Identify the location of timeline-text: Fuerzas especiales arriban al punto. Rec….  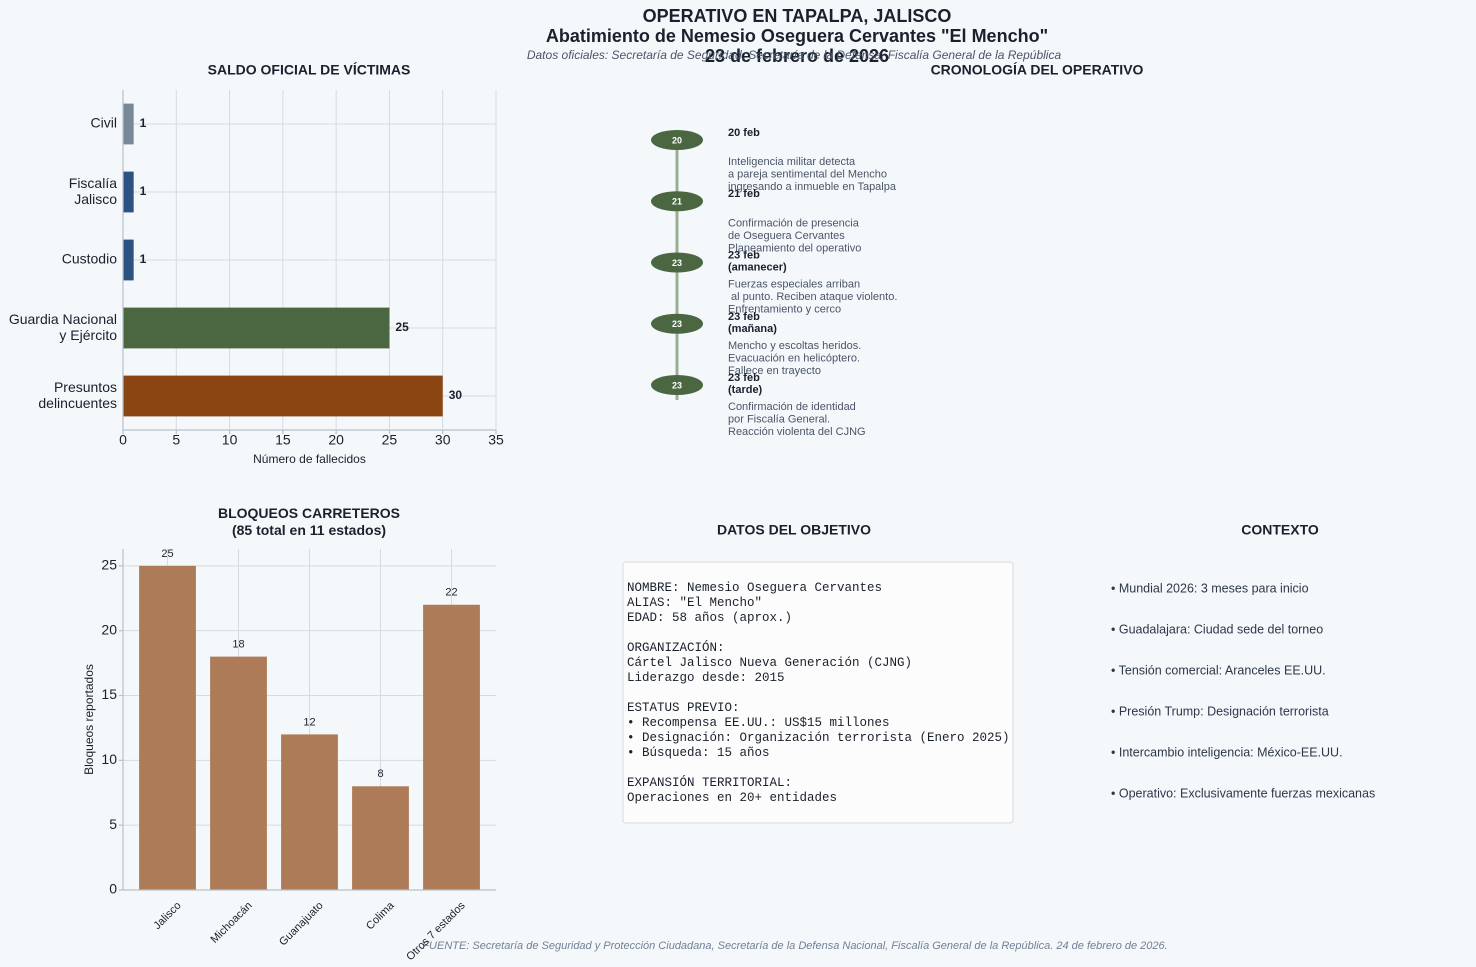
(812, 296).